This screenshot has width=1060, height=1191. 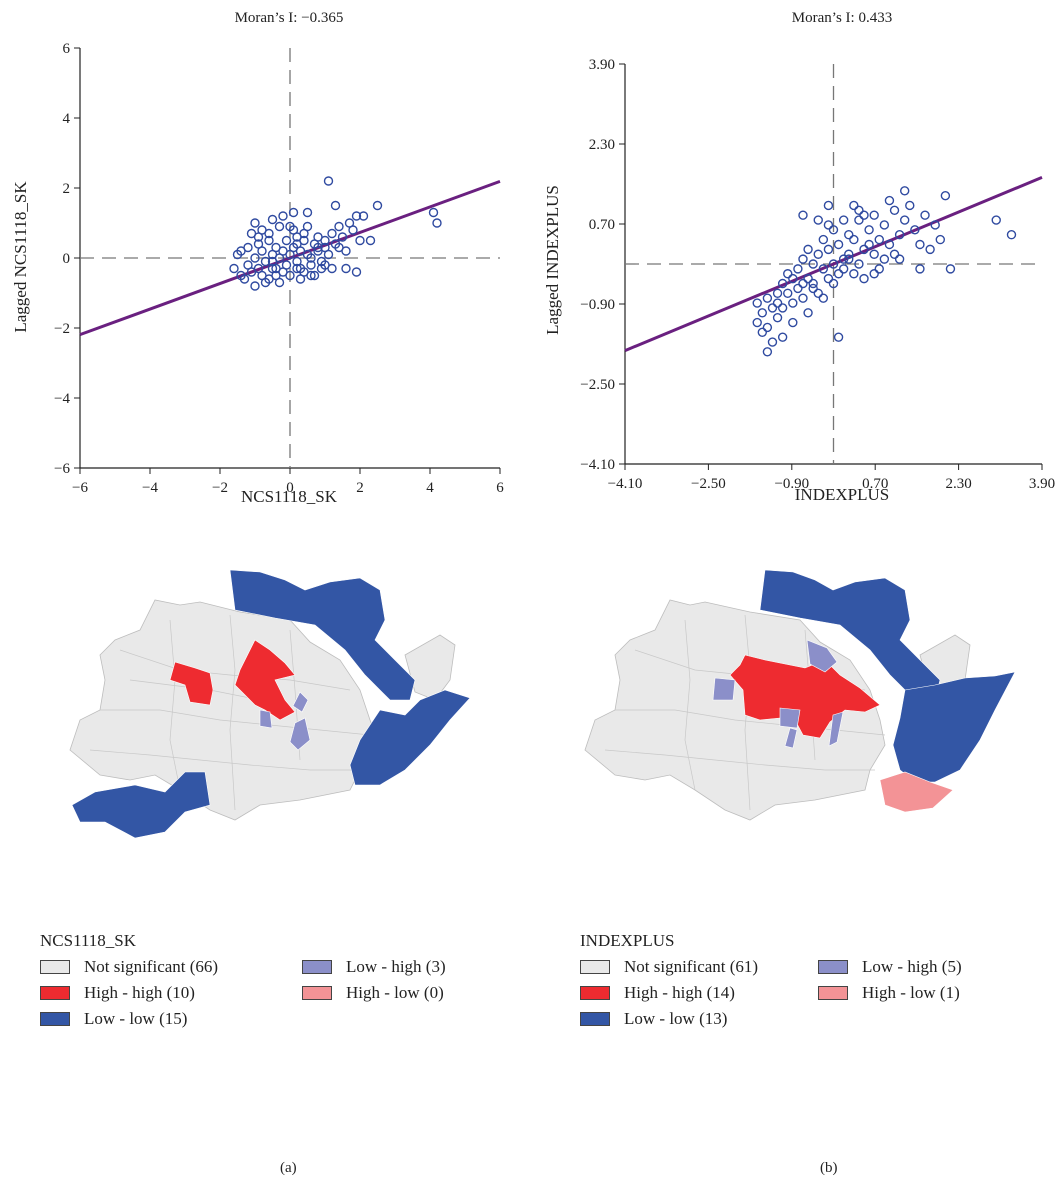 I want to click on legend-item-a-low-low: Low - low (15), so click(x=113, y=1019).